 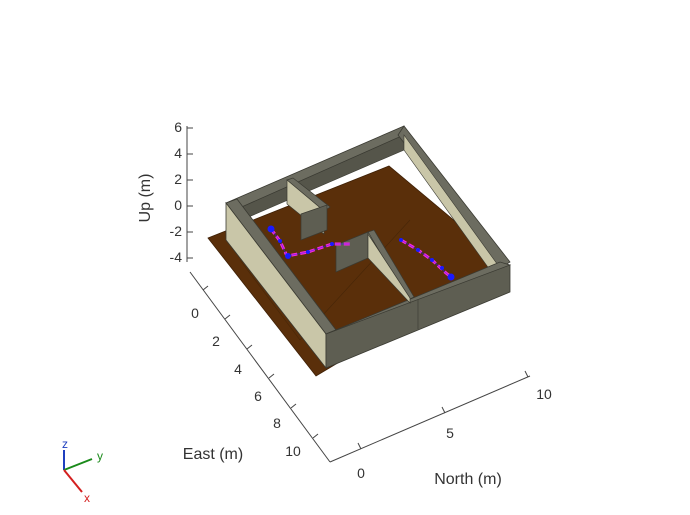 I want to click on north-axis-label: North (m), so click(x=468, y=479).